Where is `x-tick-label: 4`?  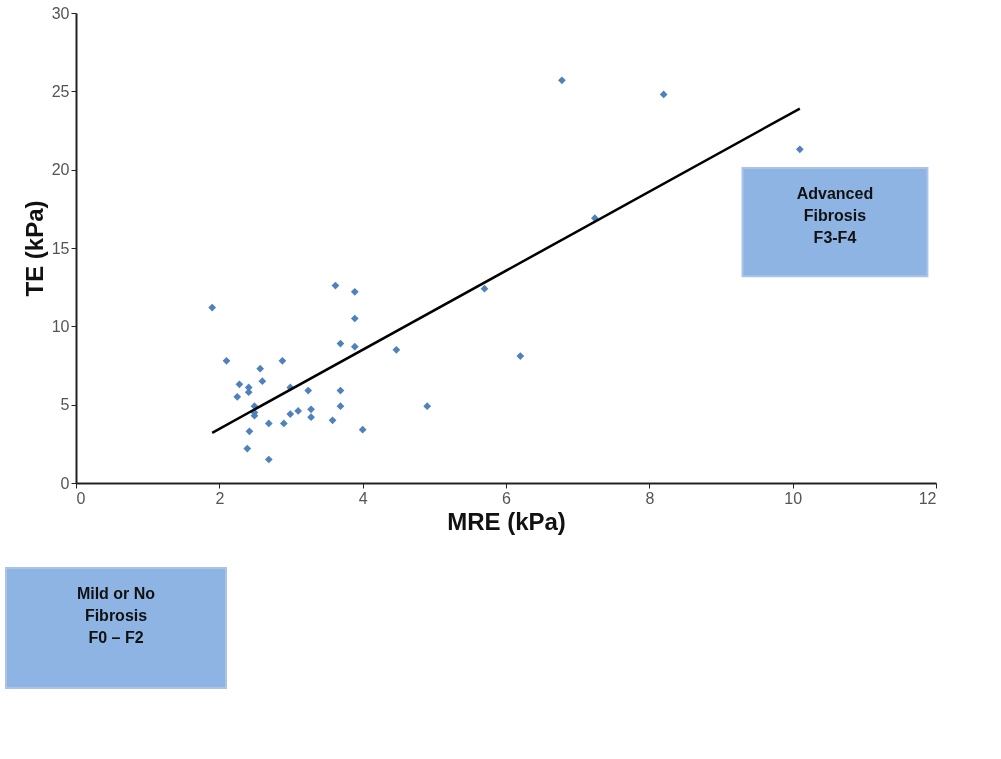 x-tick-label: 4 is located at coordinates (363, 498).